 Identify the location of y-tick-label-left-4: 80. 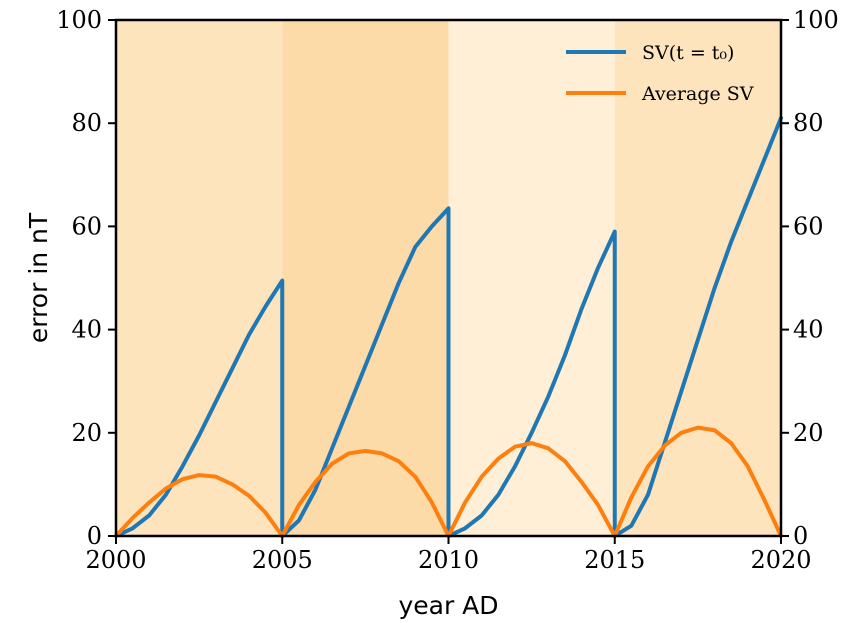
(86, 123).